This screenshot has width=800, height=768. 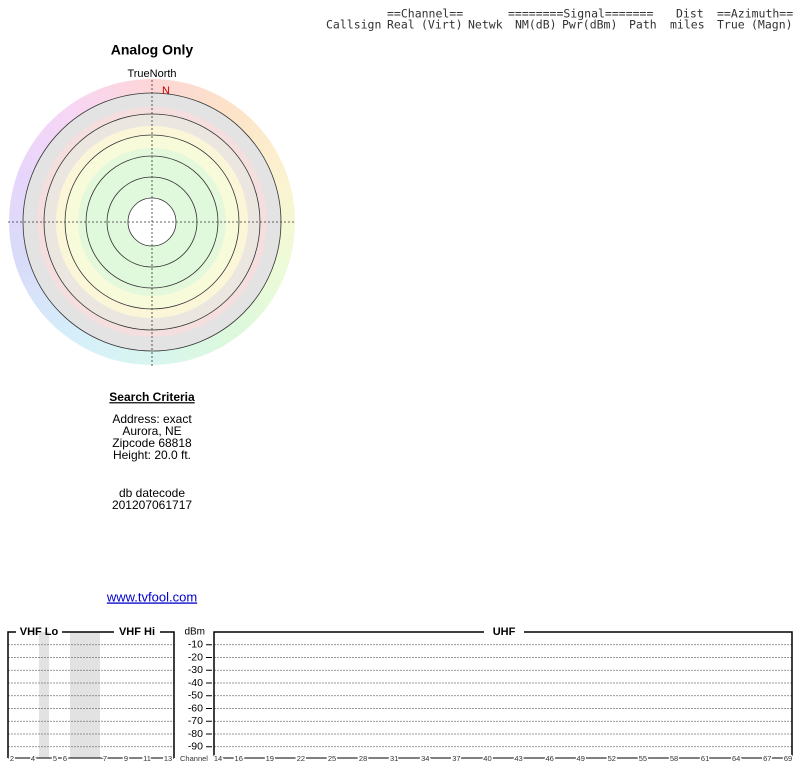 I want to click on channel-label: 67, so click(x=767, y=758).